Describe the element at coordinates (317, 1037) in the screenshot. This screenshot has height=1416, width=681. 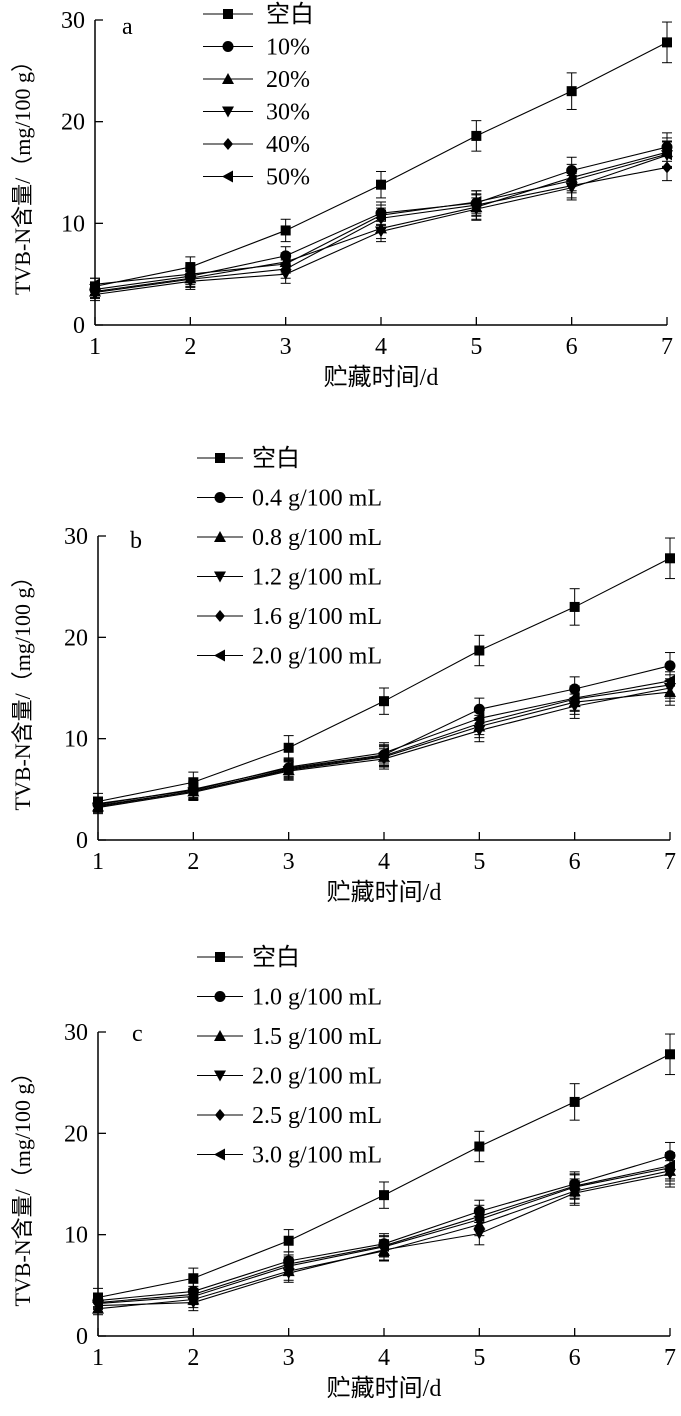
I see `legend-label: 1.5 g/100 mL` at that location.